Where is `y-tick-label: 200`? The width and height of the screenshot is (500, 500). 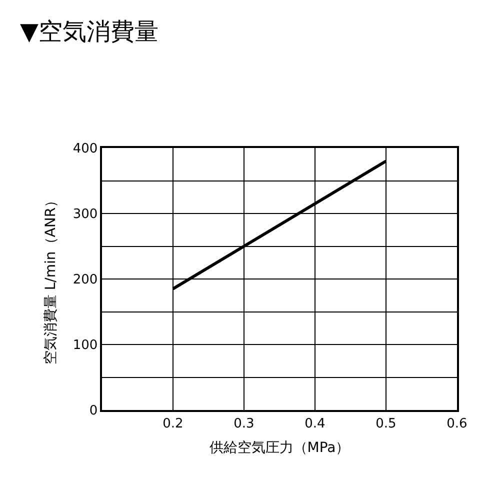 y-tick-label: 200 is located at coordinates (85, 280).